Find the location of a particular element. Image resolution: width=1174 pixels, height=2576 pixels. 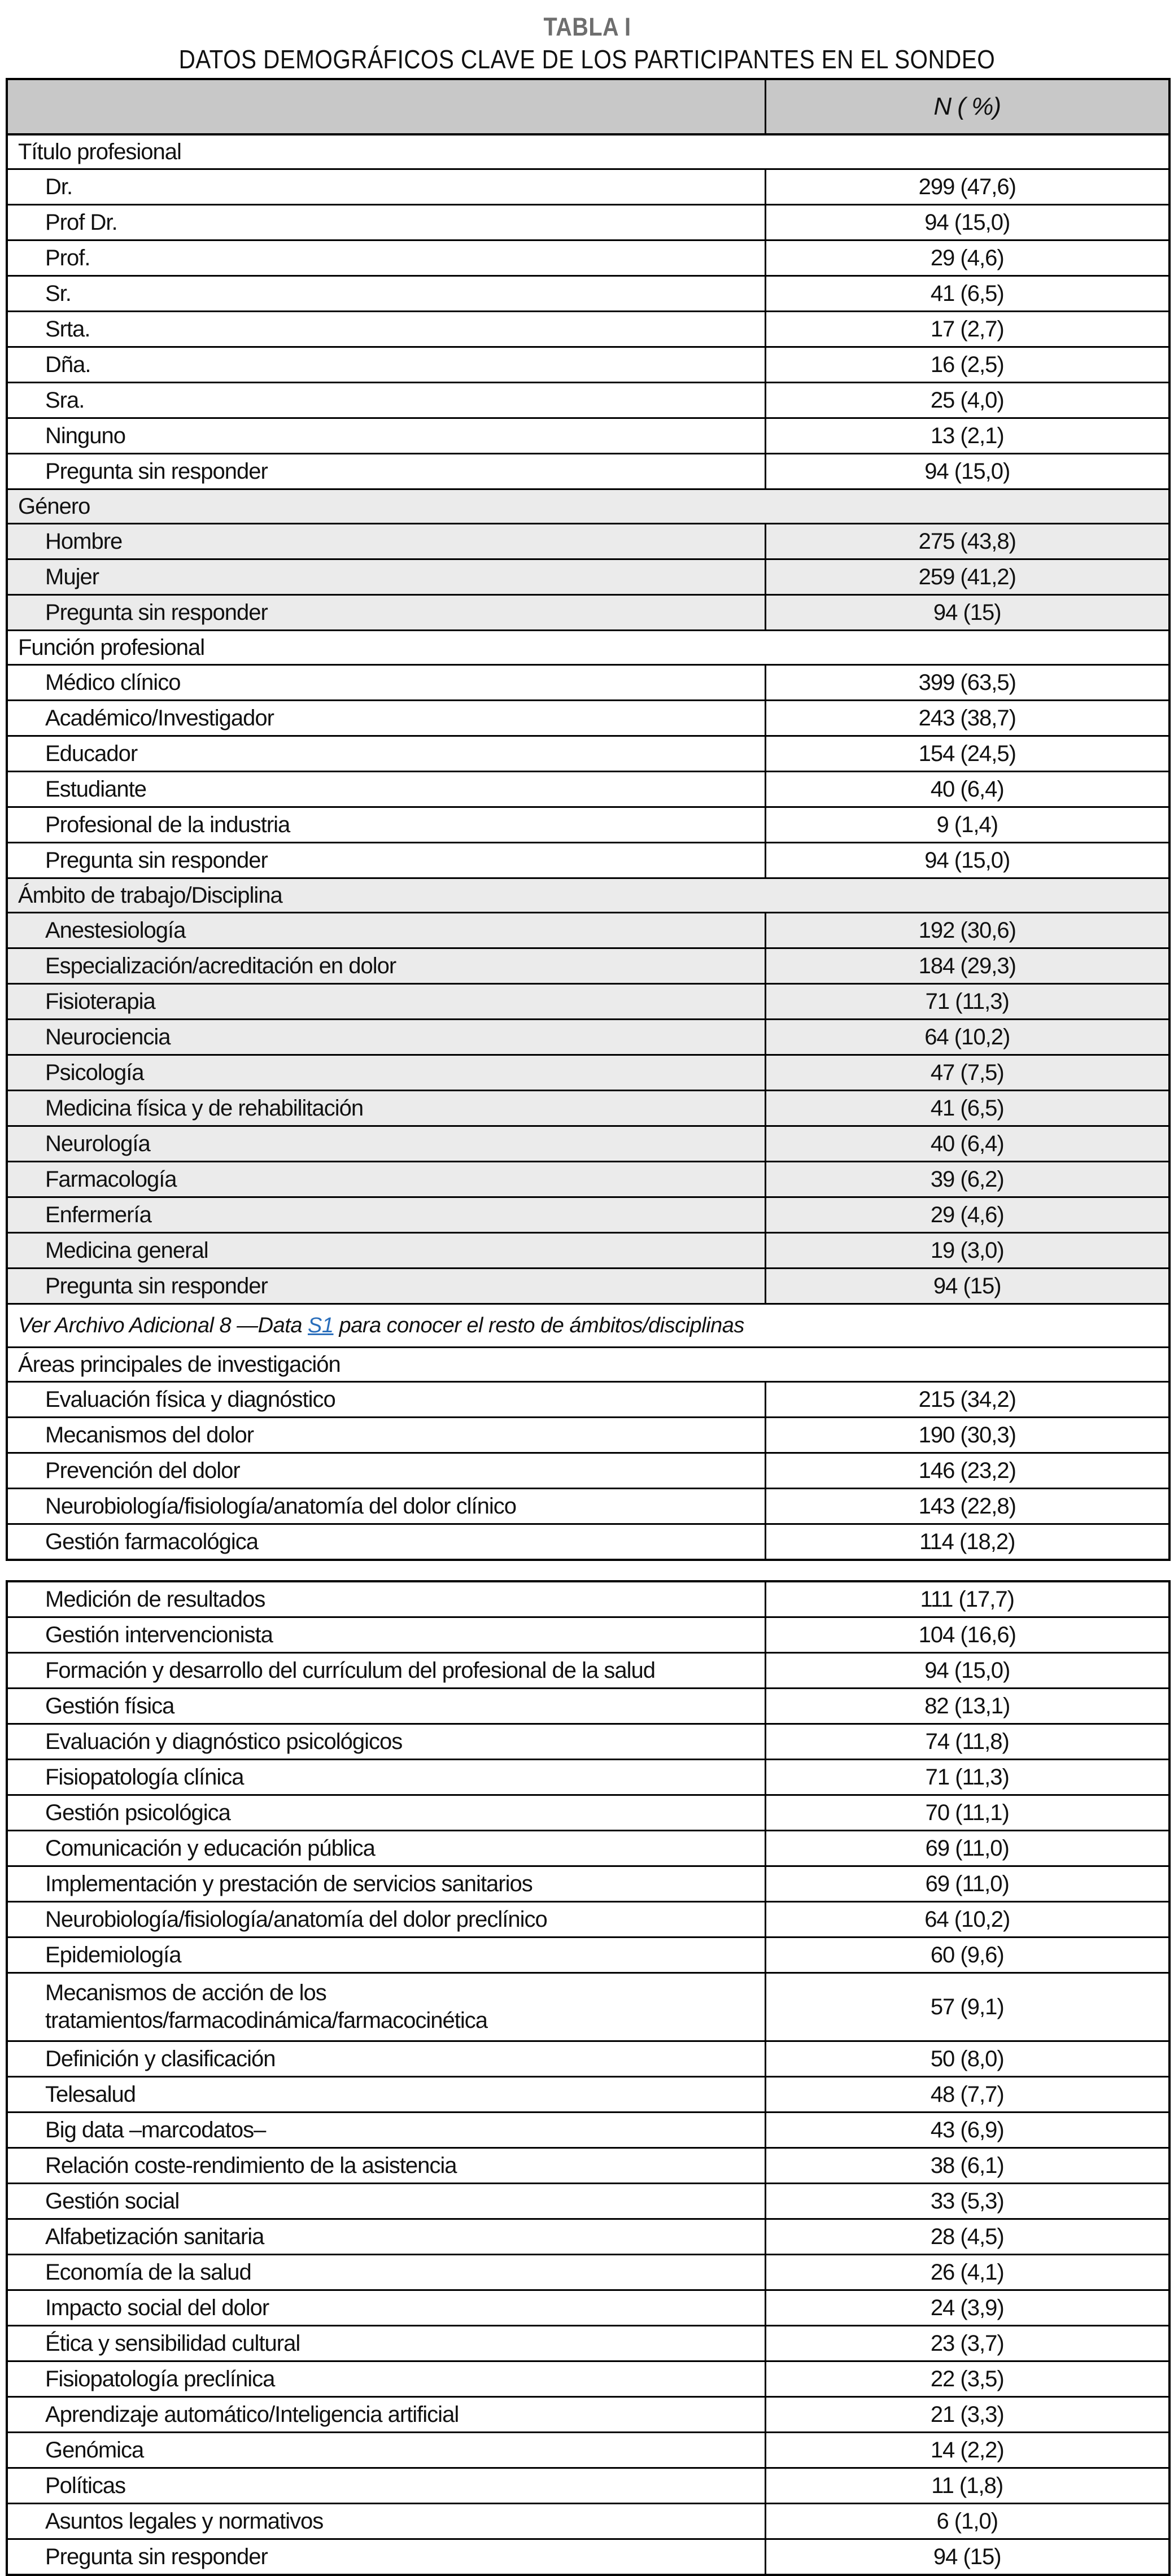

table-row: Mecanismos del dolor 190 (30,3) is located at coordinates (589, 1435).